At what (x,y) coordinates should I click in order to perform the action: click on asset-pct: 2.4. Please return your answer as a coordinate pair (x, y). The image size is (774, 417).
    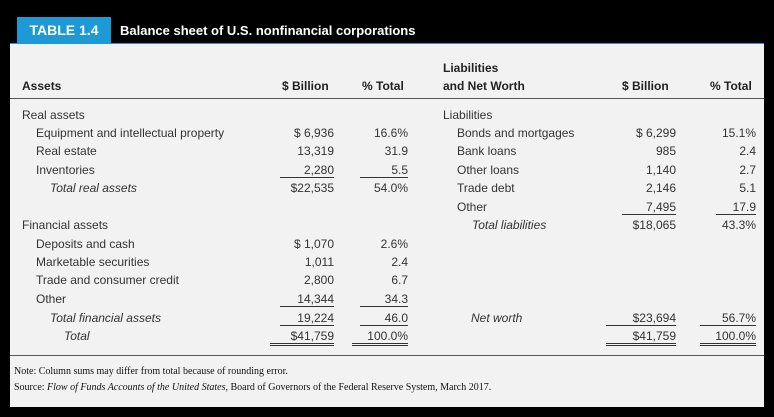
    Looking at the image, I should click on (399, 262).